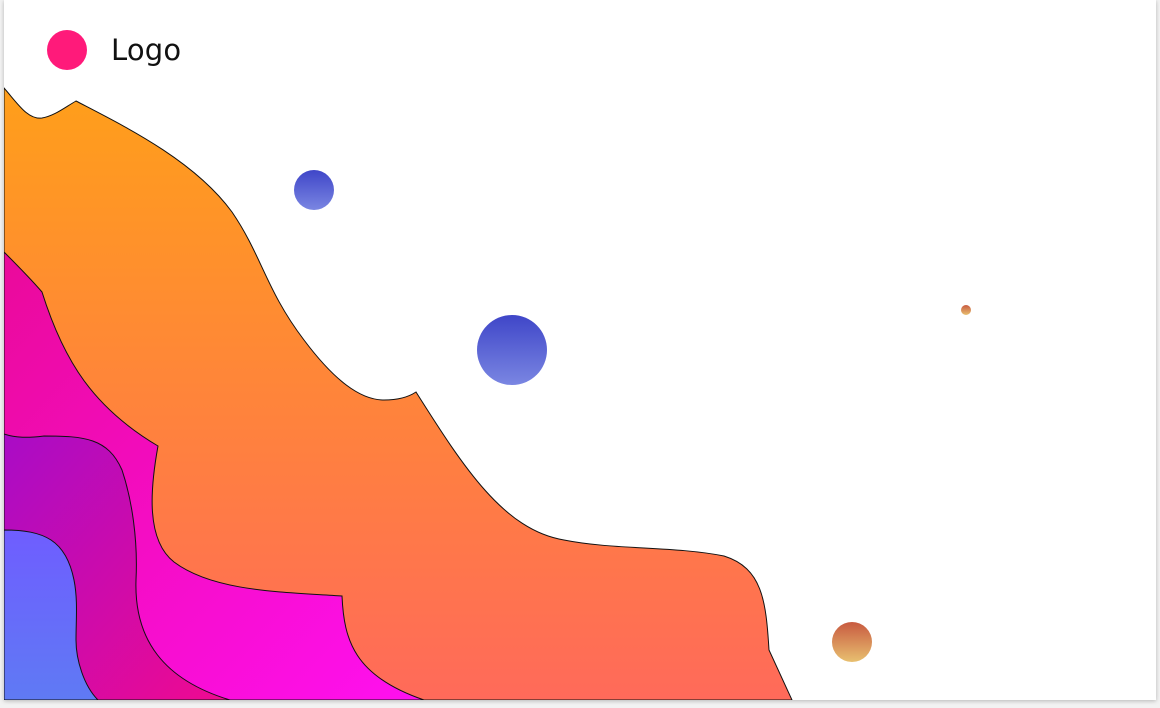 The width and height of the screenshot is (1160, 708). I want to click on blue-large-dot, so click(512, 350).